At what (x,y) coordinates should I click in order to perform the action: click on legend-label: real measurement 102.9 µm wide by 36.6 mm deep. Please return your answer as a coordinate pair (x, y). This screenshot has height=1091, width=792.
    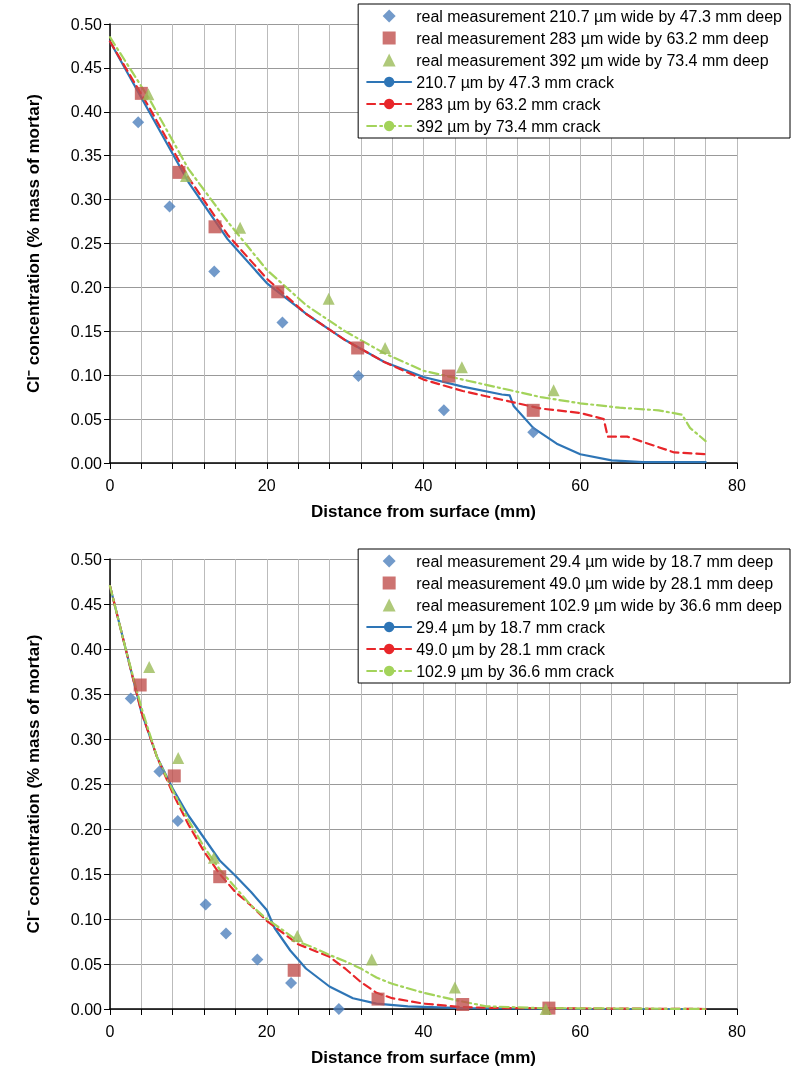
    Looking at the image, I should click on (599, 605).